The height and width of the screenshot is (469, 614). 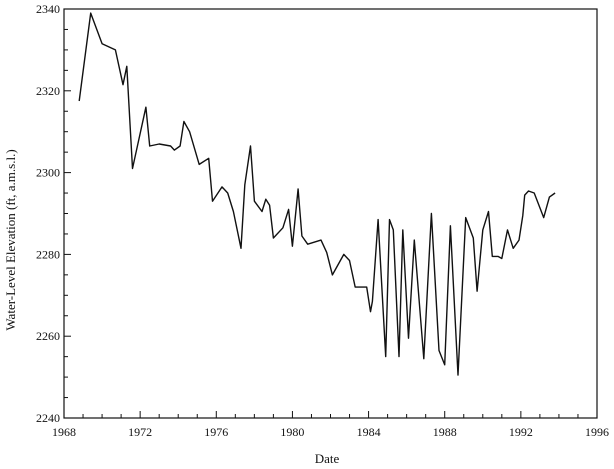 What do you see at coordinates (53, 213) in the screenshot?
I see `y-axis: 2240 2260 2280 2300 2320 2340` at bounding box center [53, 213].